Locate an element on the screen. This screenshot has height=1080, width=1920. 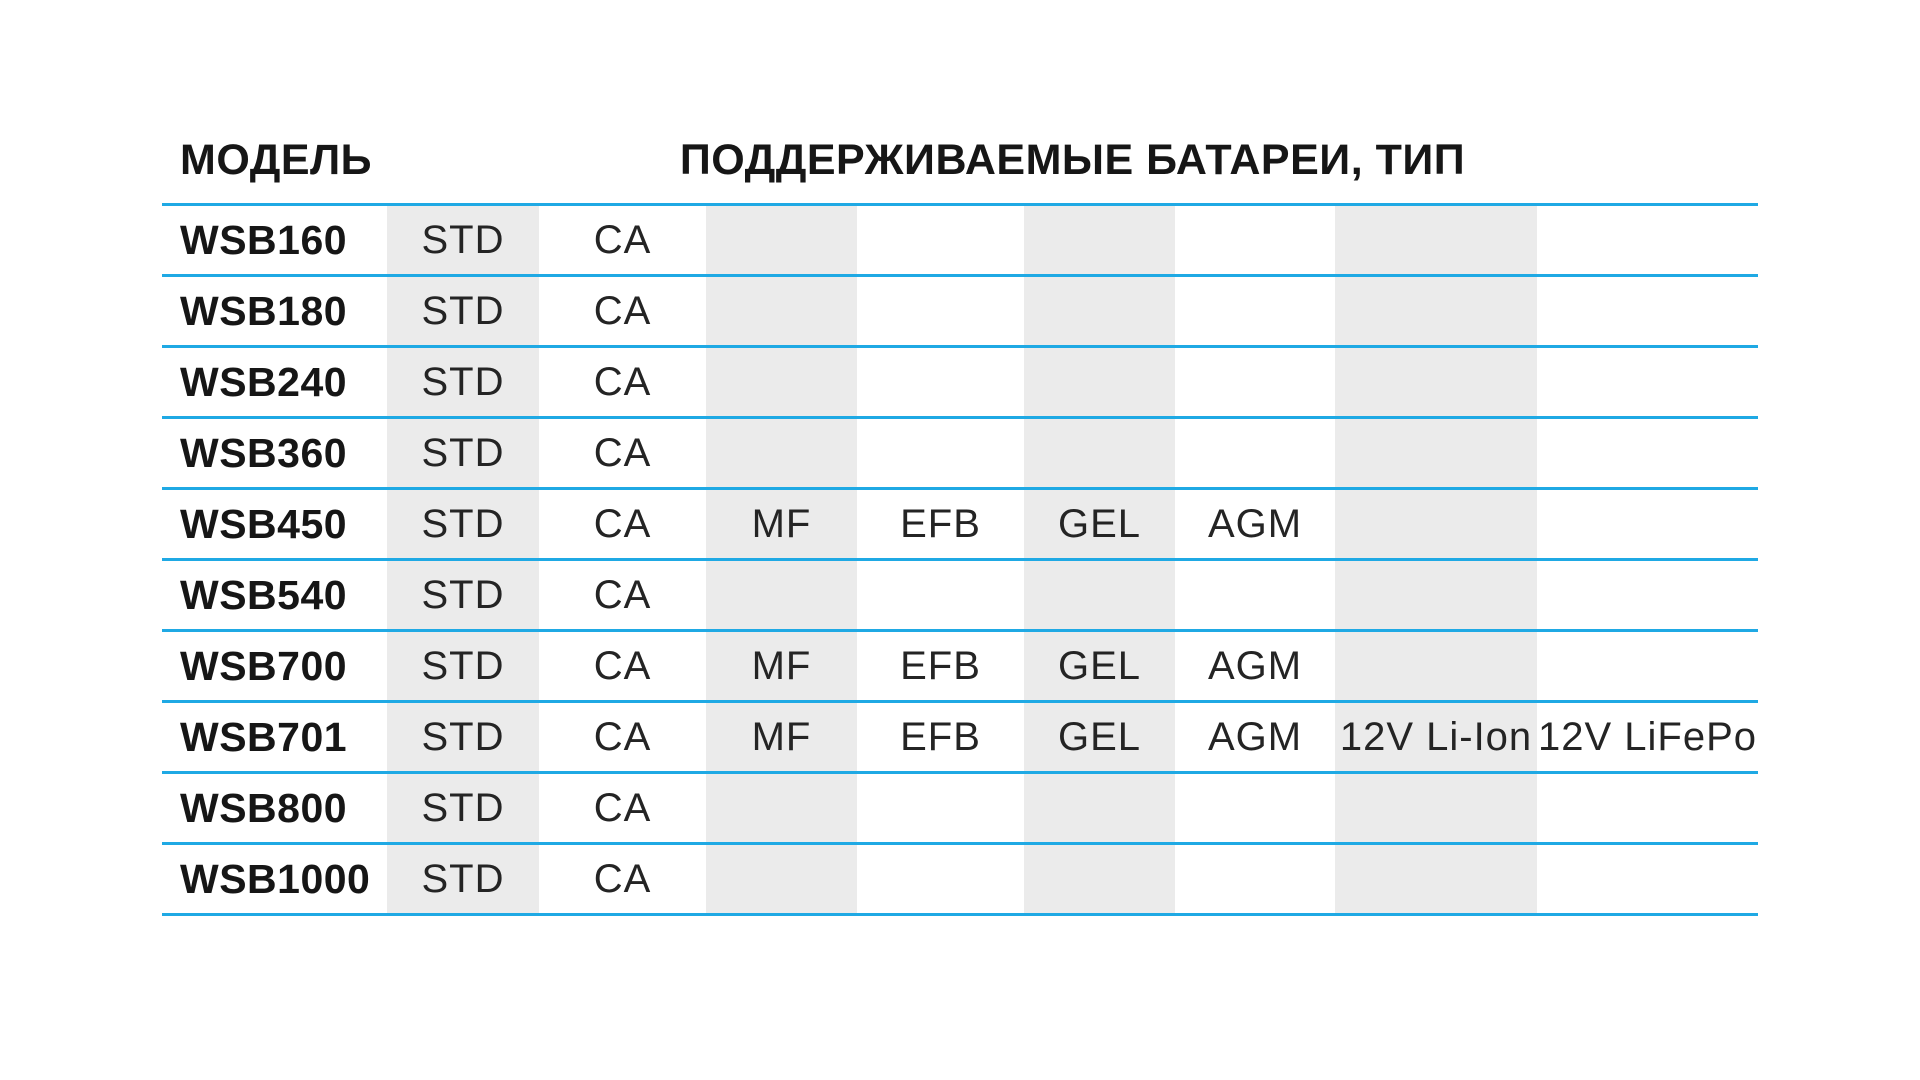
model-cell: WSB450 is located at coordinates (264, 523).